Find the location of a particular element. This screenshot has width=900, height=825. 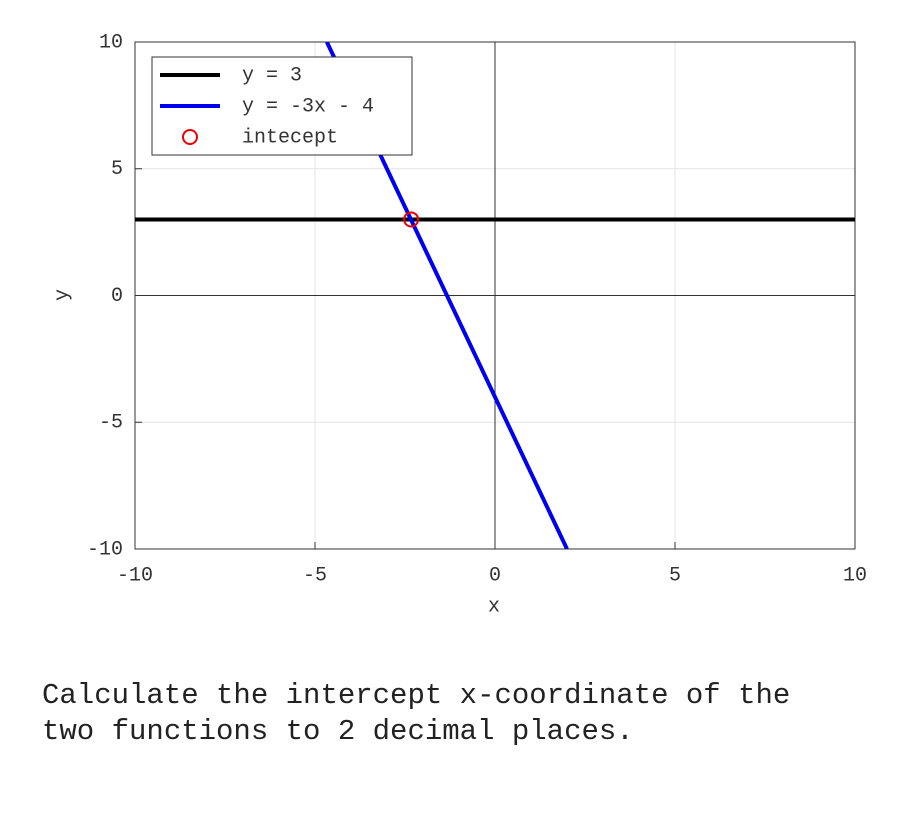

y-axis-label: y is located at coordinates (62, 295).